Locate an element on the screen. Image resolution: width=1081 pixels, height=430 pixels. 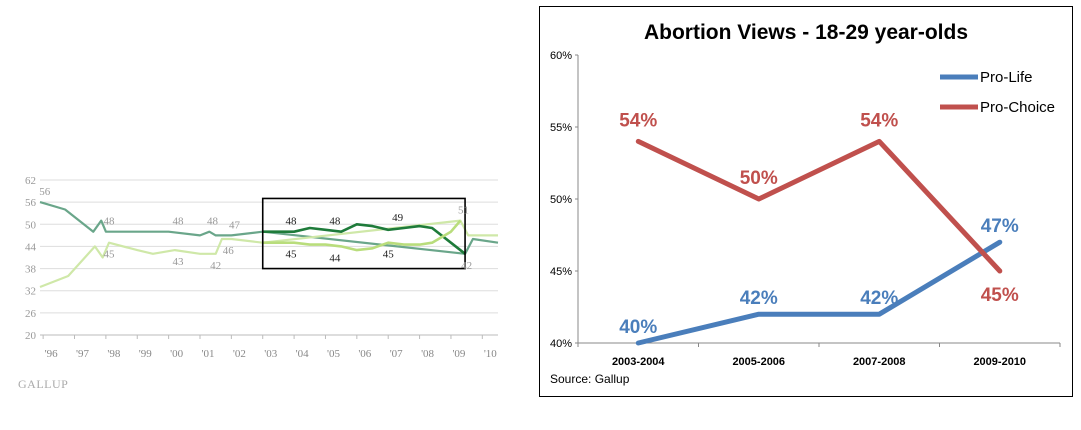
y-tick-label: 50% is located at coordinates (561, 200).